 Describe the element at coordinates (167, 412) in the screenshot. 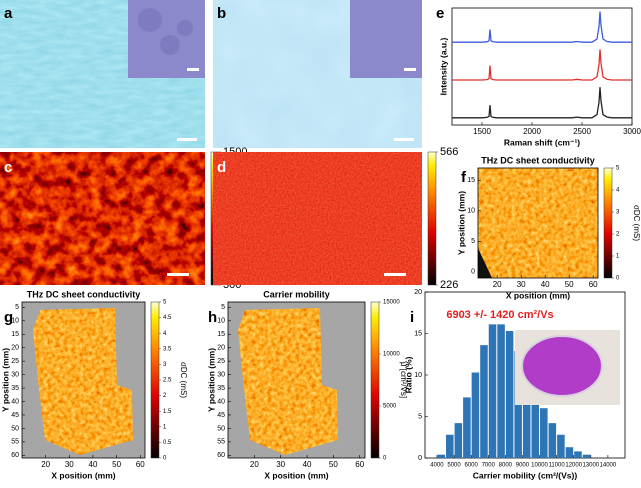

I see `colorbar-tick-label: 1.5` at that location.